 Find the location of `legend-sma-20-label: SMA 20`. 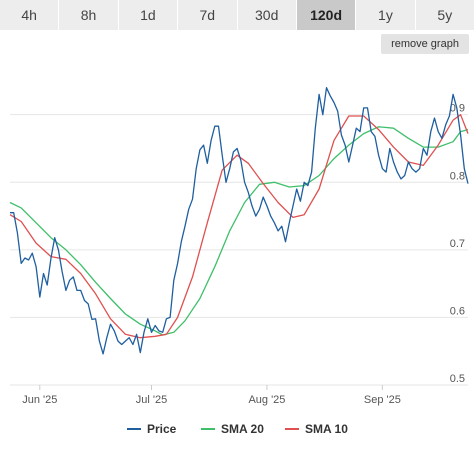

legend-sma-20-label: SMA 20 is located at coordinates (242, 429).